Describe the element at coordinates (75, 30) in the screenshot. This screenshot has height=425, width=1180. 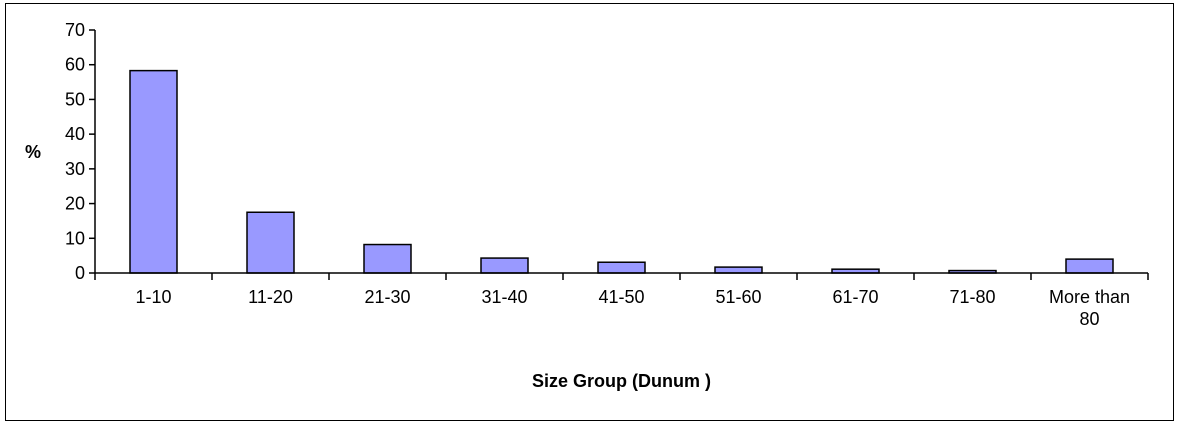
I see `y-tick-label: 70` at that location.